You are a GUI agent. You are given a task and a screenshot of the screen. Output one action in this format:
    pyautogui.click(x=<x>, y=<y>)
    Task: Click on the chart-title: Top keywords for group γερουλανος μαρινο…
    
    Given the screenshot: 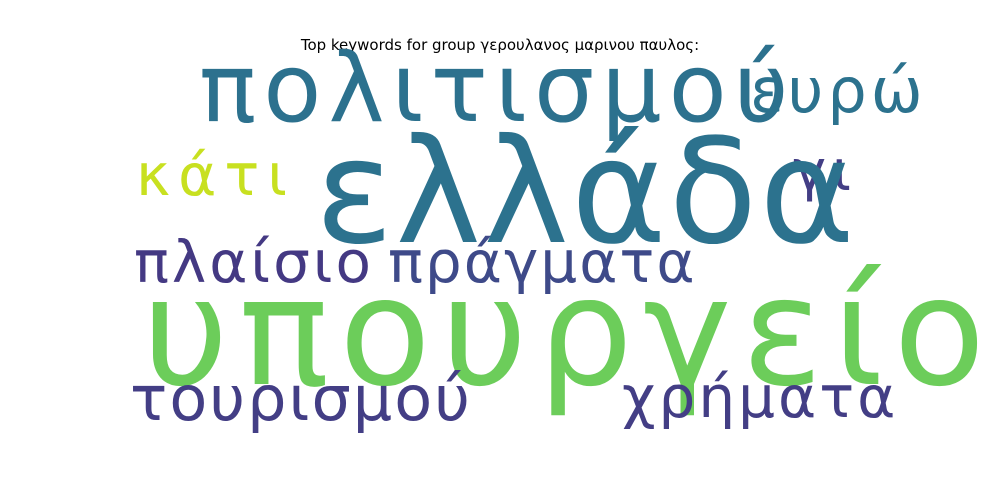 What is the action you would take?
    pyautogui.click(x=500, y=45)
    